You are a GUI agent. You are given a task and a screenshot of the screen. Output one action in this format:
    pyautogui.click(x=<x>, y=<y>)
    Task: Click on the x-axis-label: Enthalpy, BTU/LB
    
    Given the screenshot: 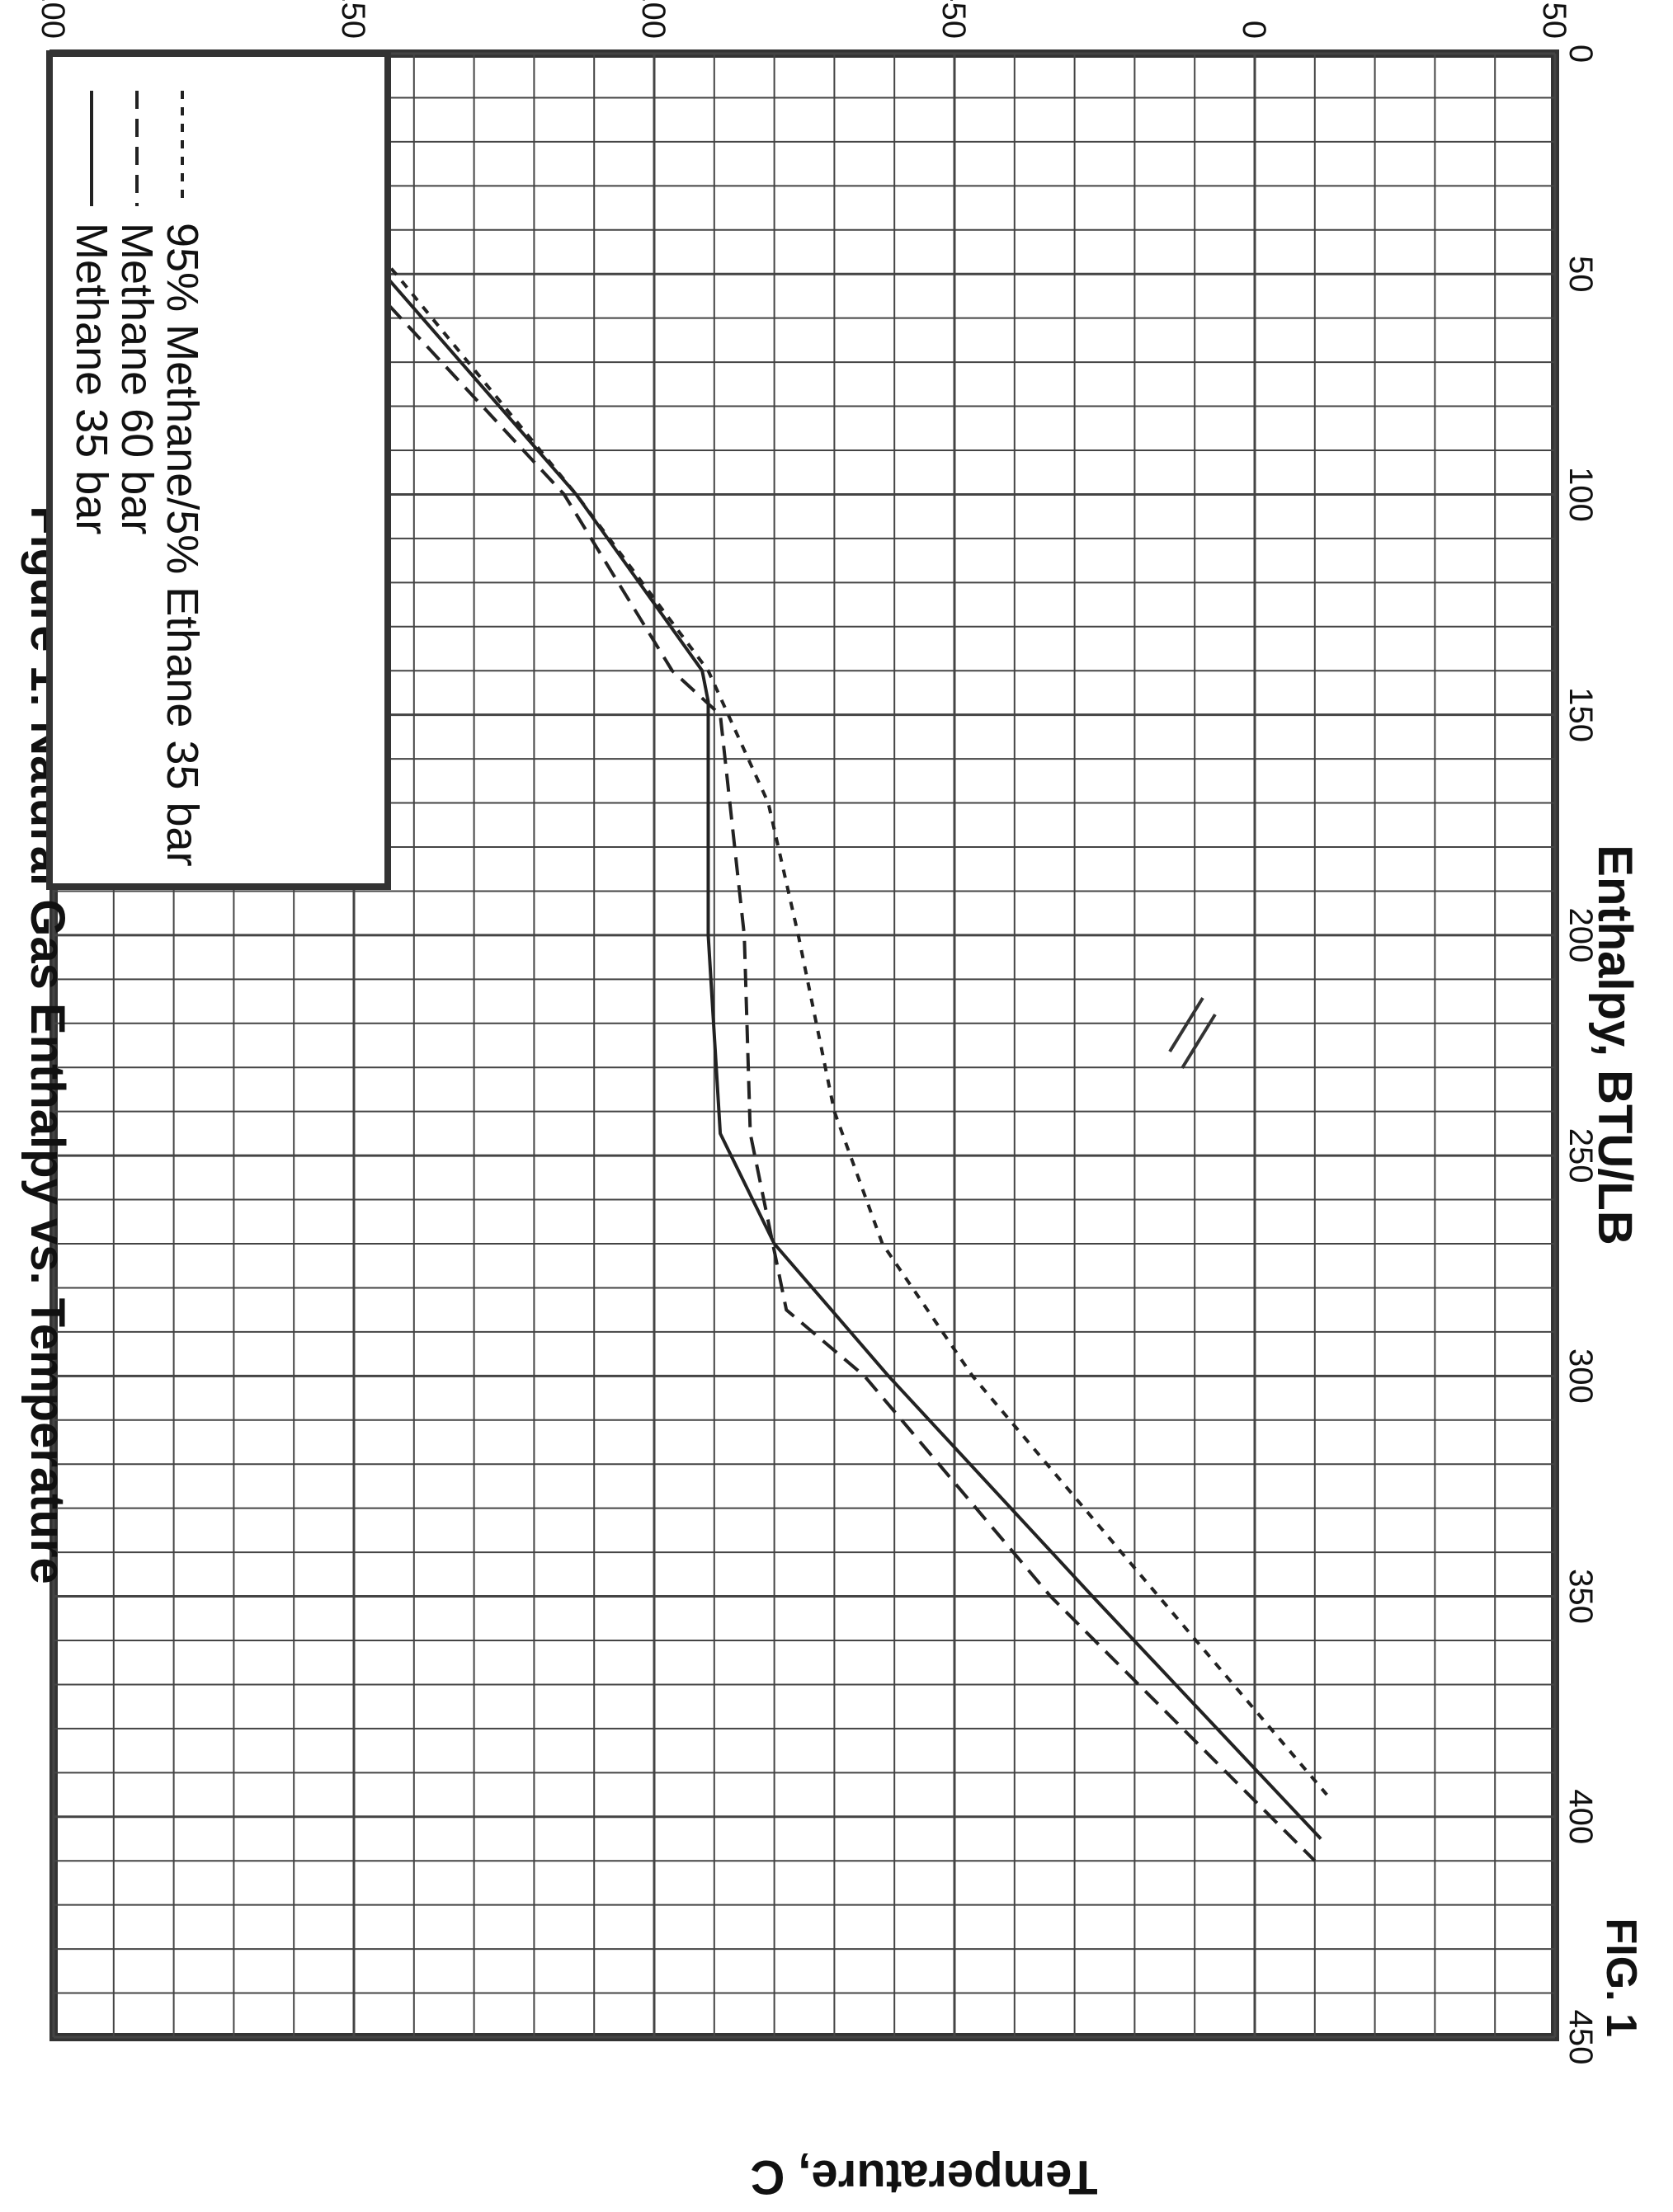 What is the action you would take?
    pyautogui.click(x=1615, y=1045)
    